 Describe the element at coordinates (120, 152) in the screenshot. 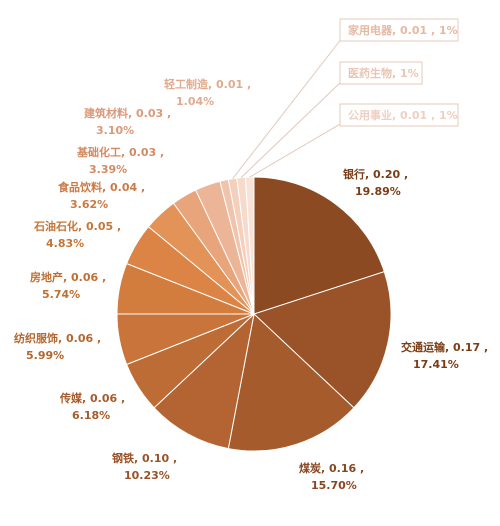

I see `data-label: 基础化工, 0.03 ,` at that location.